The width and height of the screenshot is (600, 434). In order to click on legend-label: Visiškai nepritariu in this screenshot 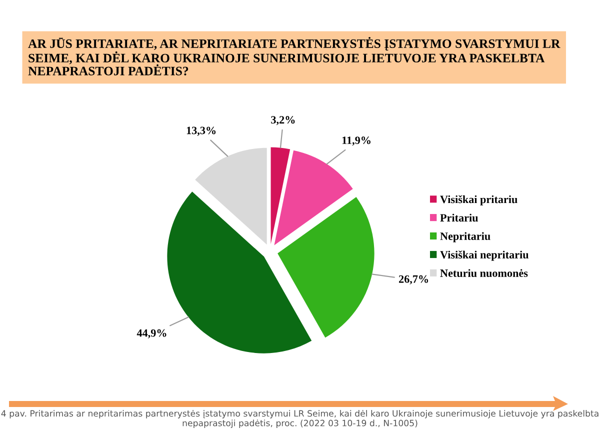, I will do `click(484, 255)`.